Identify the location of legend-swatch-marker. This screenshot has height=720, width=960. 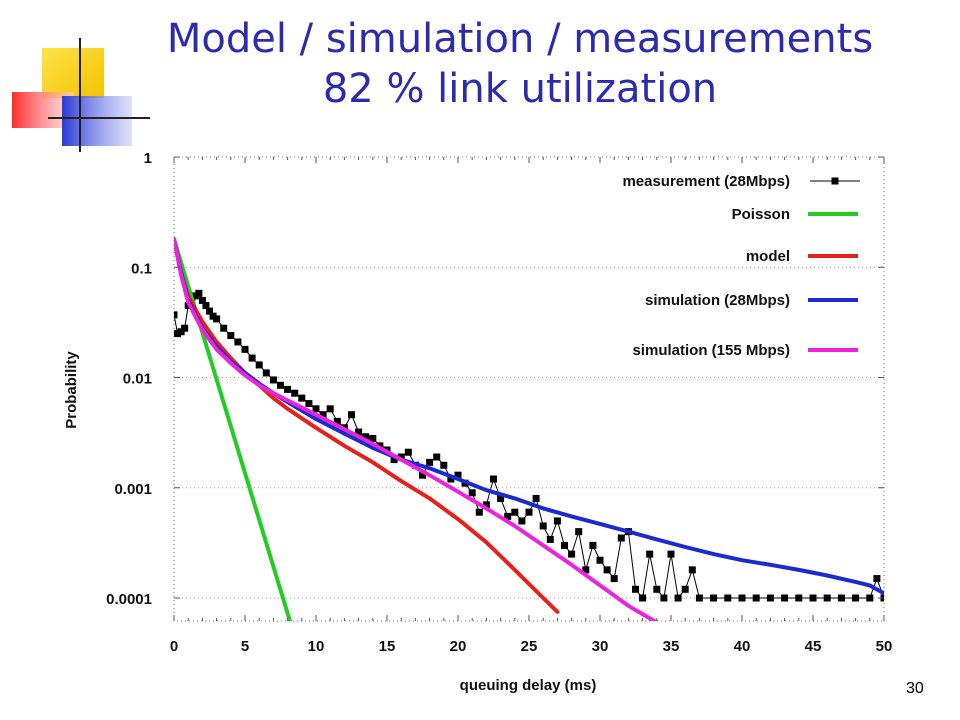
(835, 181).